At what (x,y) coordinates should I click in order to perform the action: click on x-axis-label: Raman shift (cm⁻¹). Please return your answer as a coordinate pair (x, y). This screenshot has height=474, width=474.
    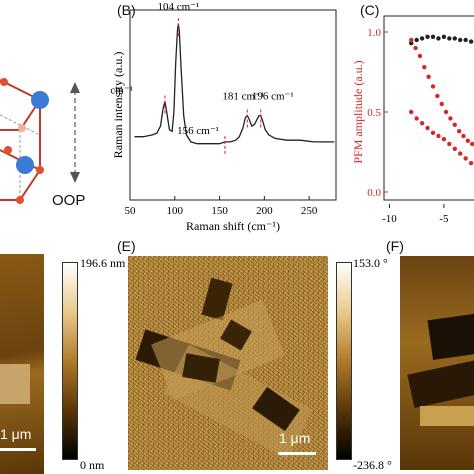
    Looking at the image, I should click on (233, 226).